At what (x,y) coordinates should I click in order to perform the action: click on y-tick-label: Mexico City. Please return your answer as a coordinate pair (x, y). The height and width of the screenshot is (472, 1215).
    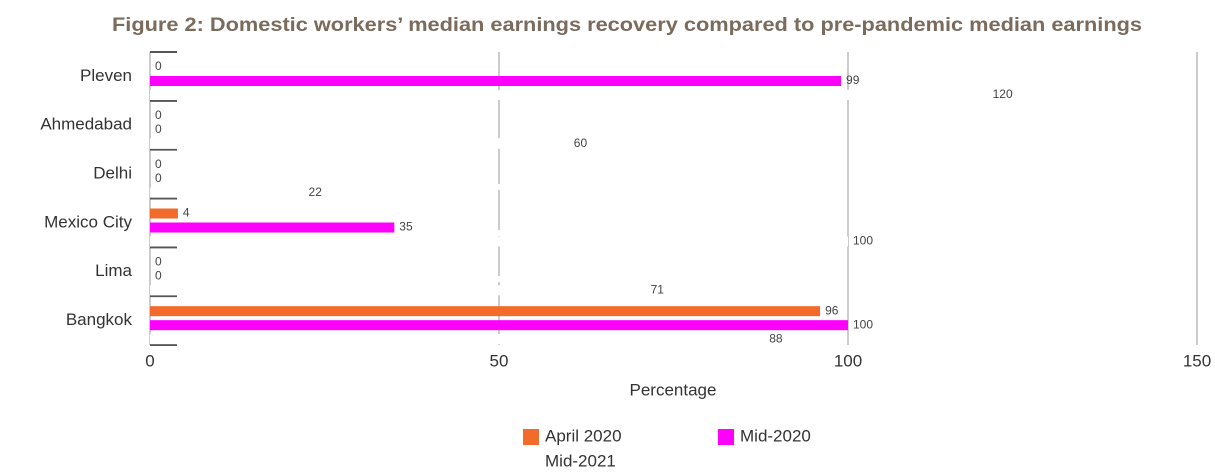
    Looking at the image, I should click on (88, 221).